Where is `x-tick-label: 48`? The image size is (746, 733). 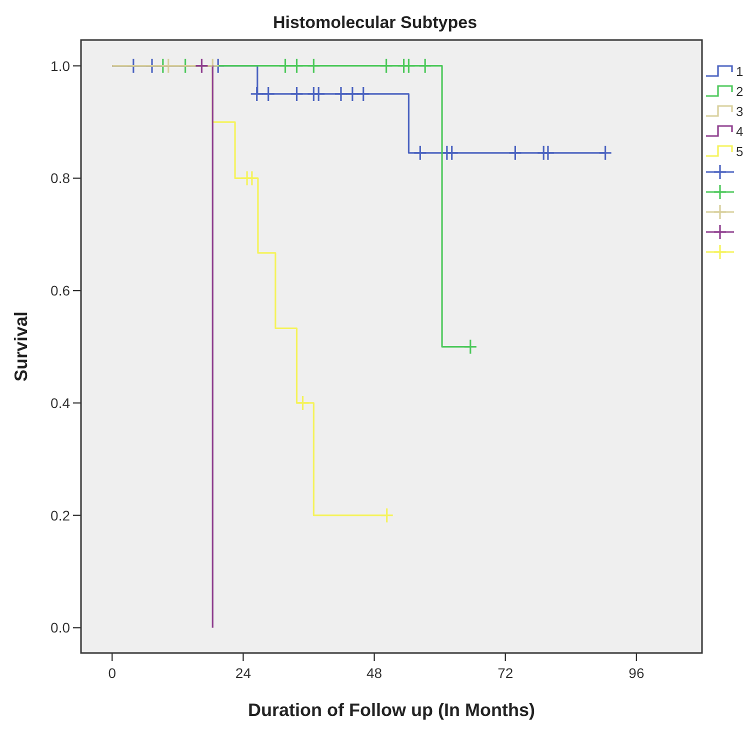
x-tick-label: 48 is located at coordinates (374, 673).